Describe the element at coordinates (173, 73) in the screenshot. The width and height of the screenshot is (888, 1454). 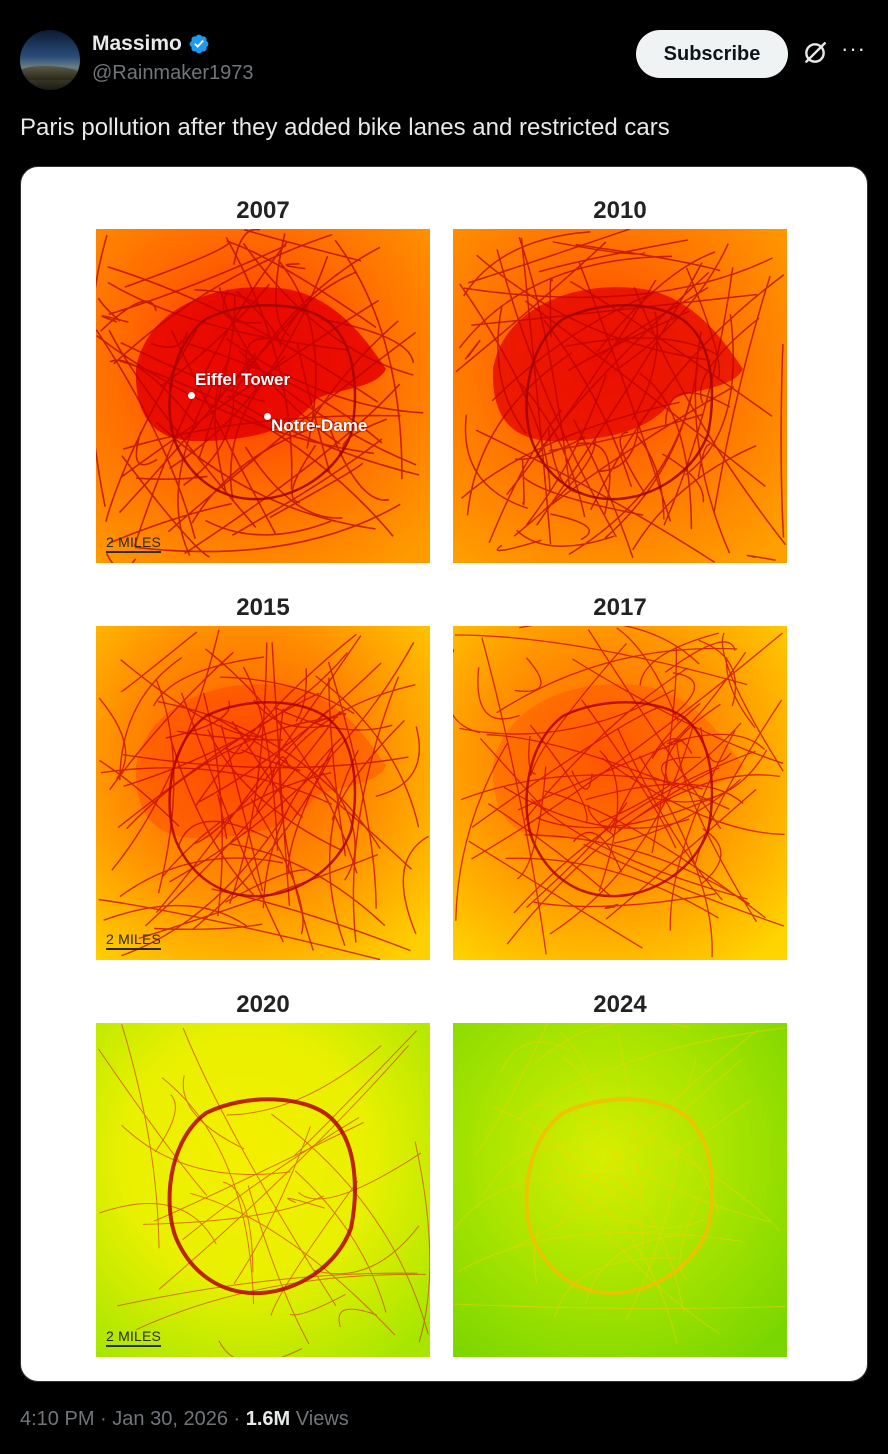
I see `author-handle: @Rainmaker1973` at that location.